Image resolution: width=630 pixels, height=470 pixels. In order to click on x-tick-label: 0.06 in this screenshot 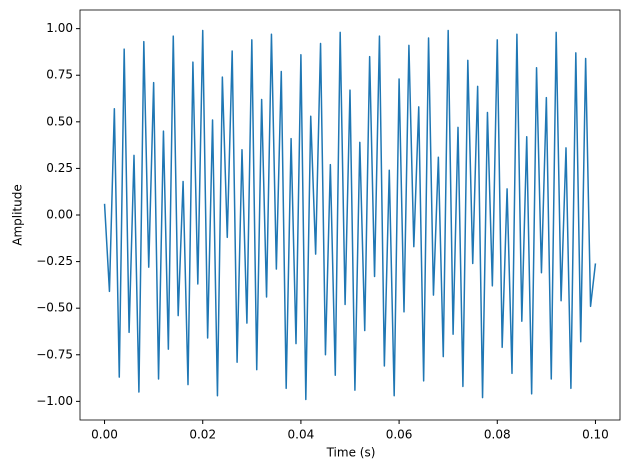, I will do `click(399, 435)`.